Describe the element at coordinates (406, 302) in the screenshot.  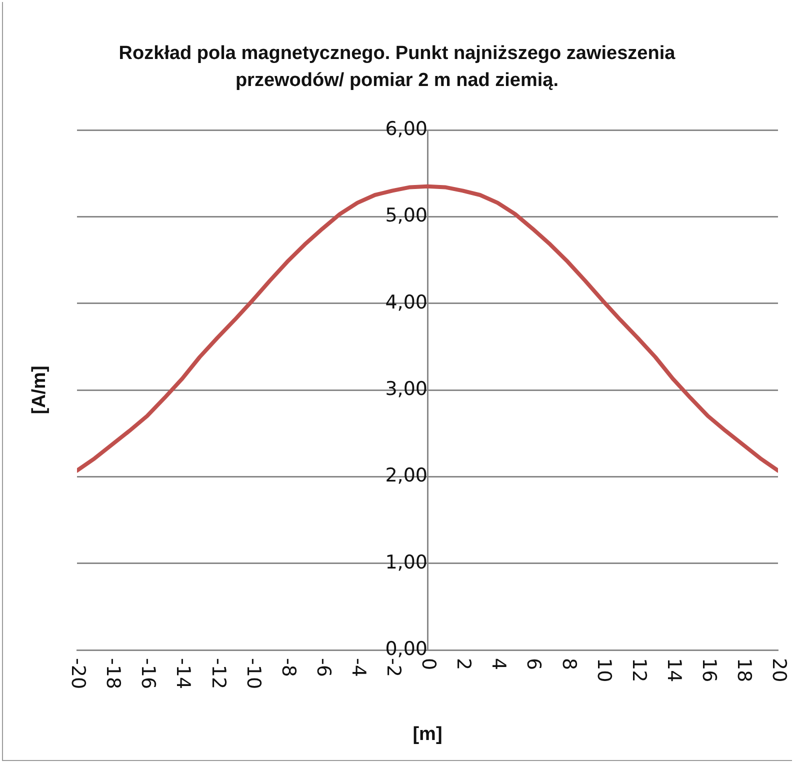
I see `y-tick-label: 4,00` at that location.